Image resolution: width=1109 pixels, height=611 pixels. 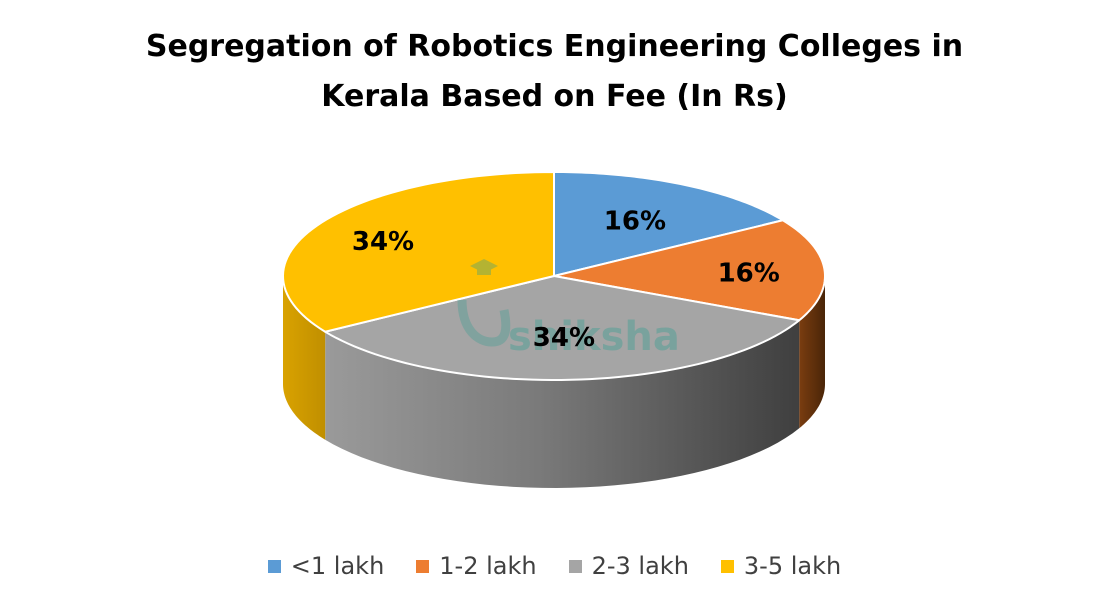 What do you see at coordinates (554, 566) in the screenshot?
I see `legend: <1 lakh 1-2 lakh 2-3 lakh 3-5 lakh` at bounding box center [554, 566].